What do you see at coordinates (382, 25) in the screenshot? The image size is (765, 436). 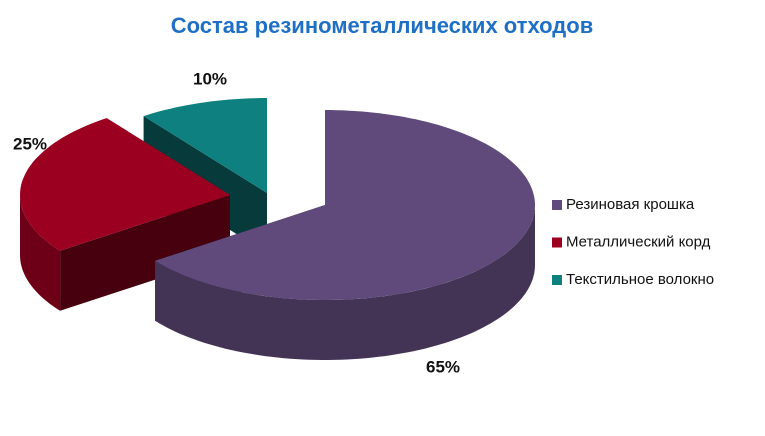 I see `chart-title: Состав резинометаллических отходов` at bounding box center [382, 25].